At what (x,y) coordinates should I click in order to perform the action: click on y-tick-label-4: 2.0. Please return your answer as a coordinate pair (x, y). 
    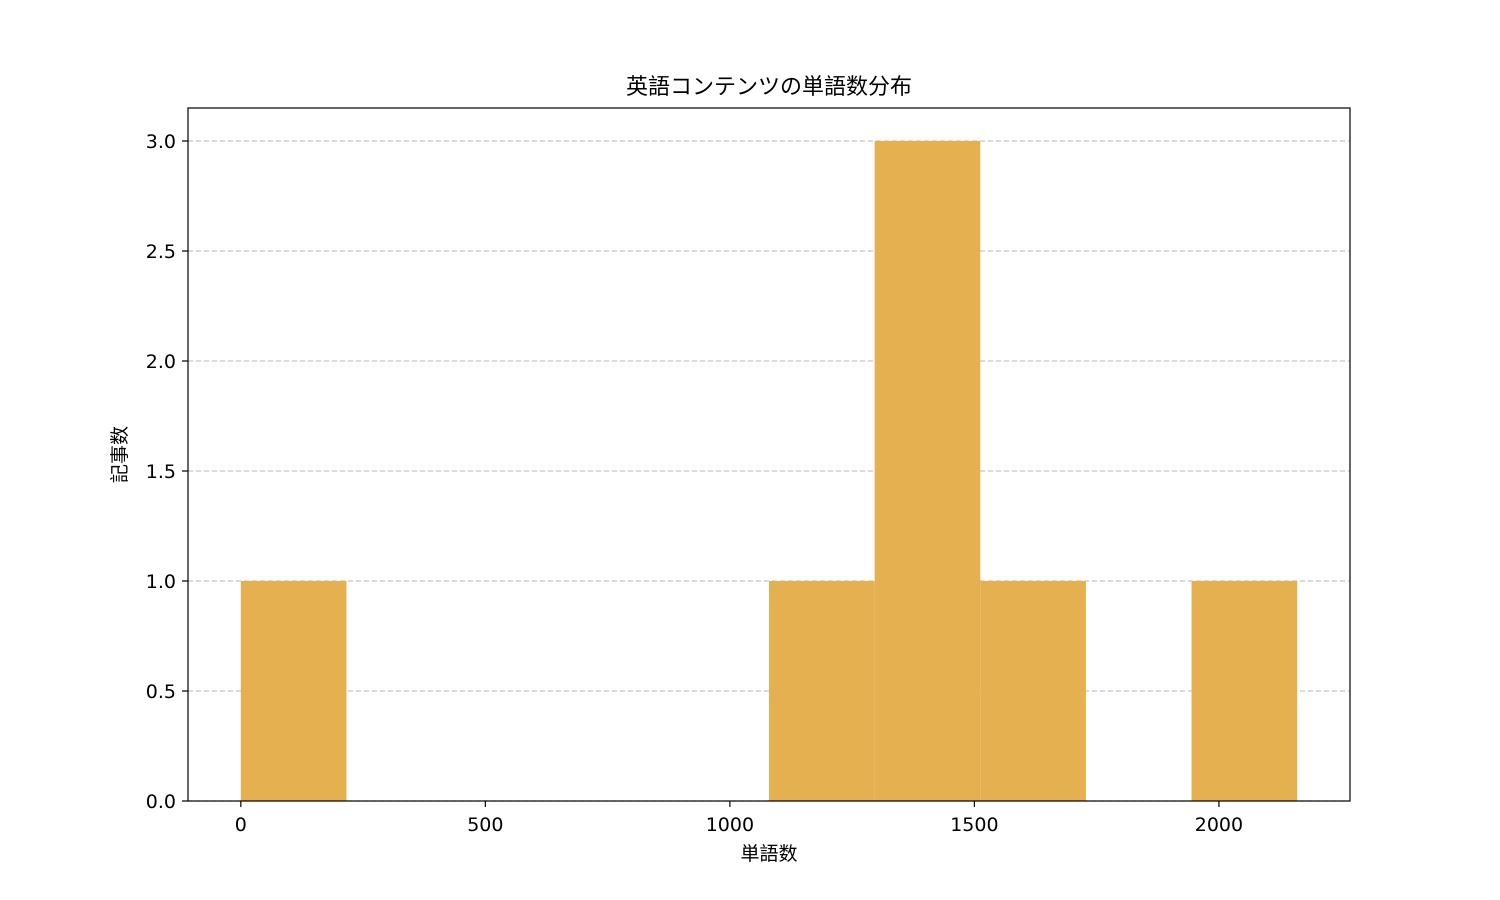
    Looking at the image, I should click on (161, 362).